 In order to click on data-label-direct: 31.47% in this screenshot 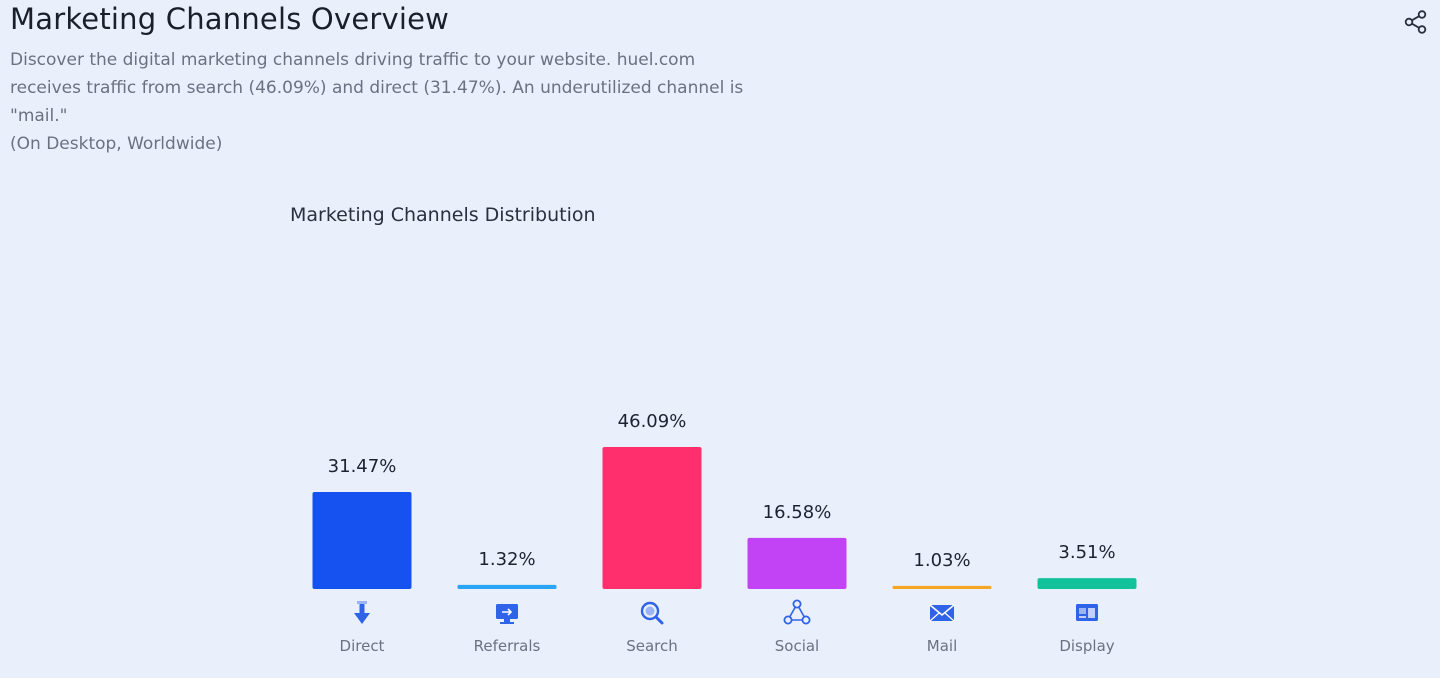, I will do `click(362, 466)`.